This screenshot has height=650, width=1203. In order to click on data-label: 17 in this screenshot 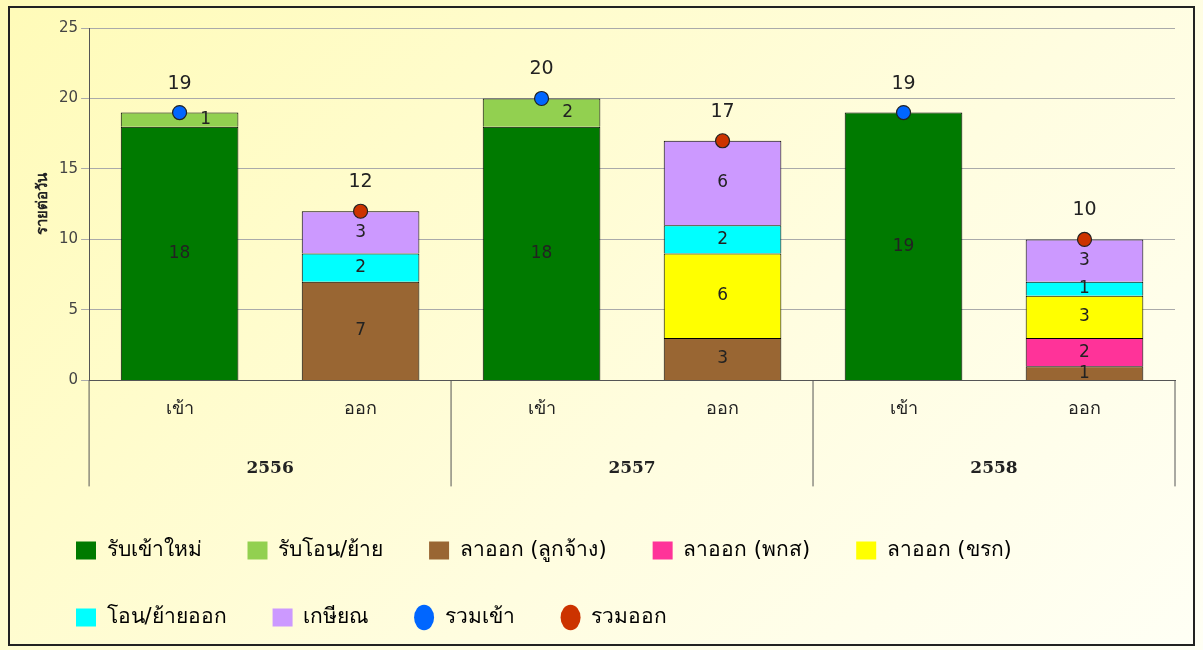, I will do `click(722, 109)`.